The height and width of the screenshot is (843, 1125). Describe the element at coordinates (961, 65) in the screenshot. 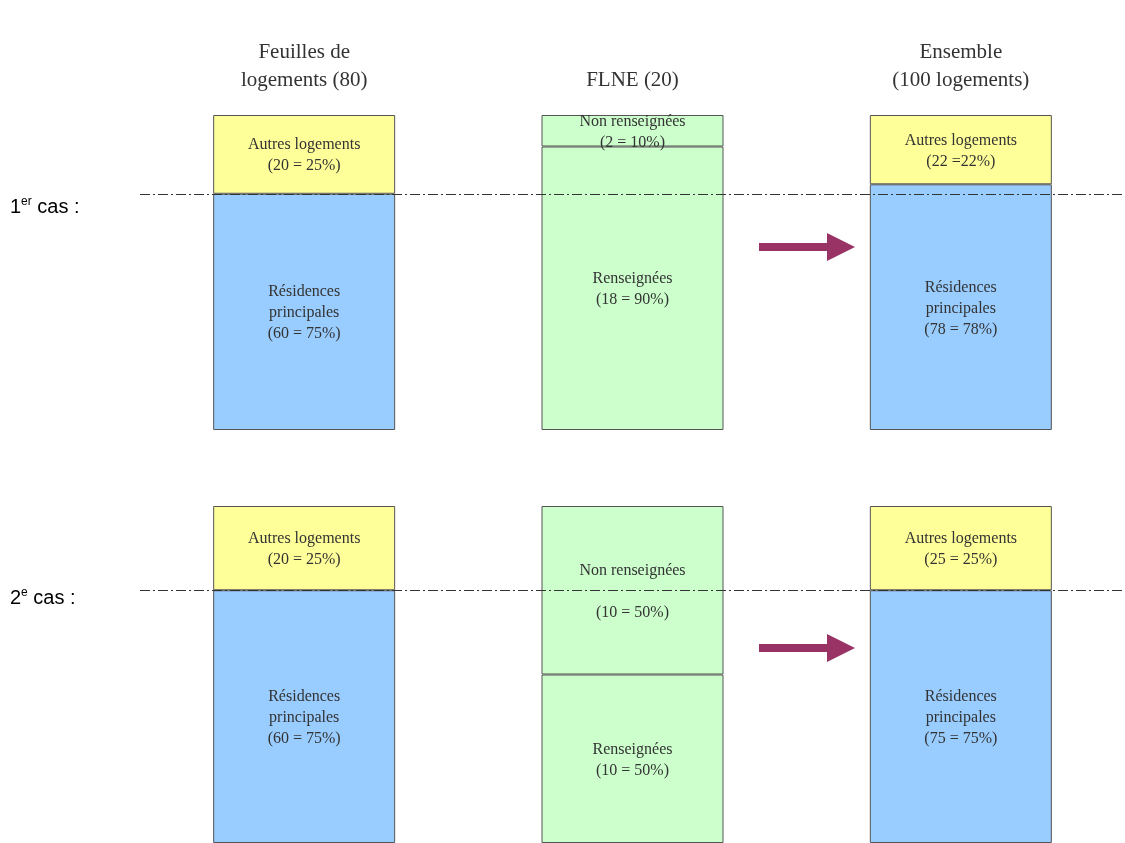

I see `x-tick-label: Ensemble (100 logements)` at that location.